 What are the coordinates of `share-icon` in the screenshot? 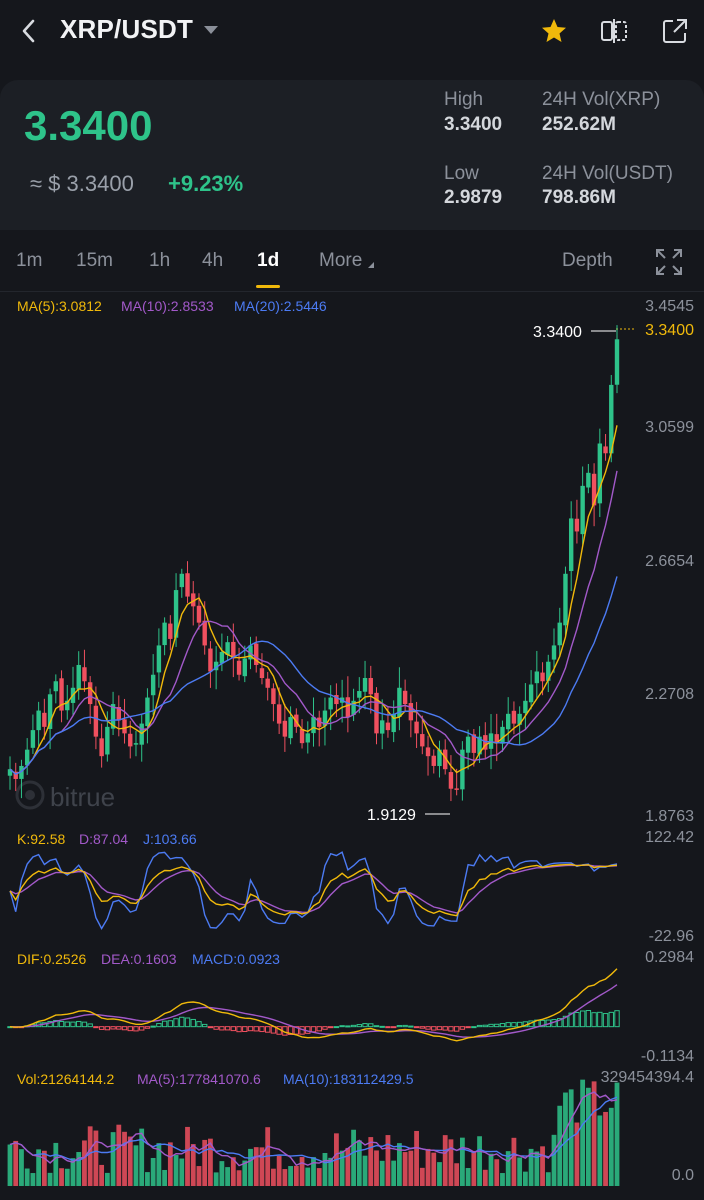 It's located at (675, 31).